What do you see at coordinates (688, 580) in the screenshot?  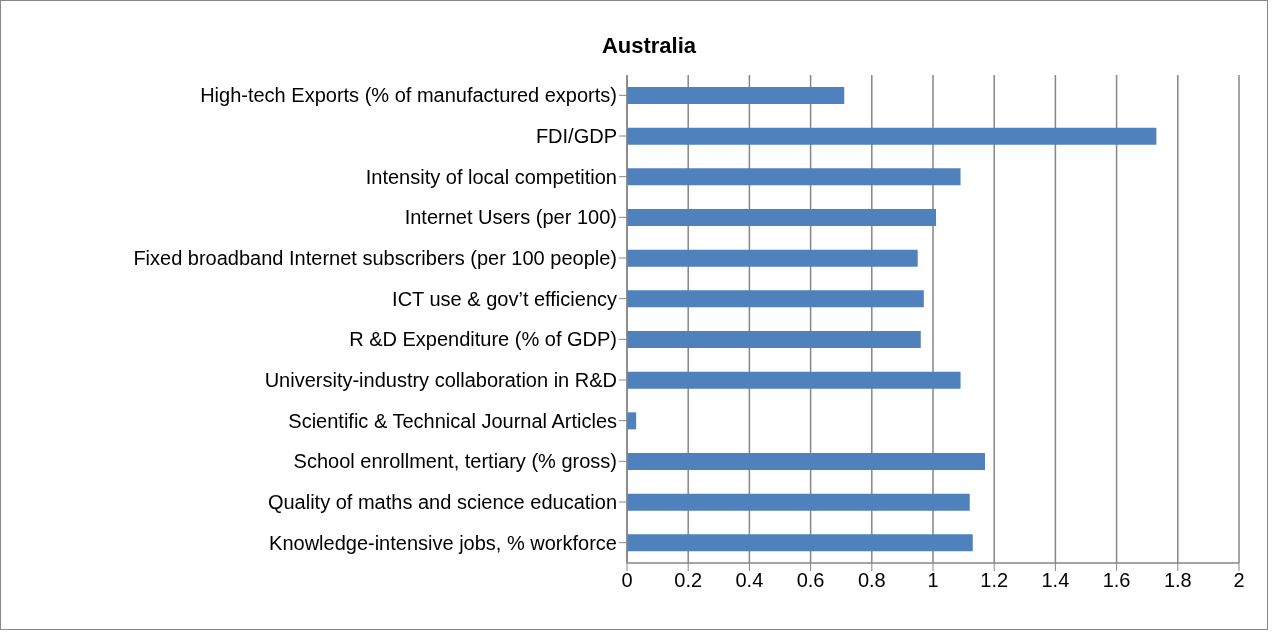 I see `x-tick-label: 0.2` at bounding box center [688, 580].